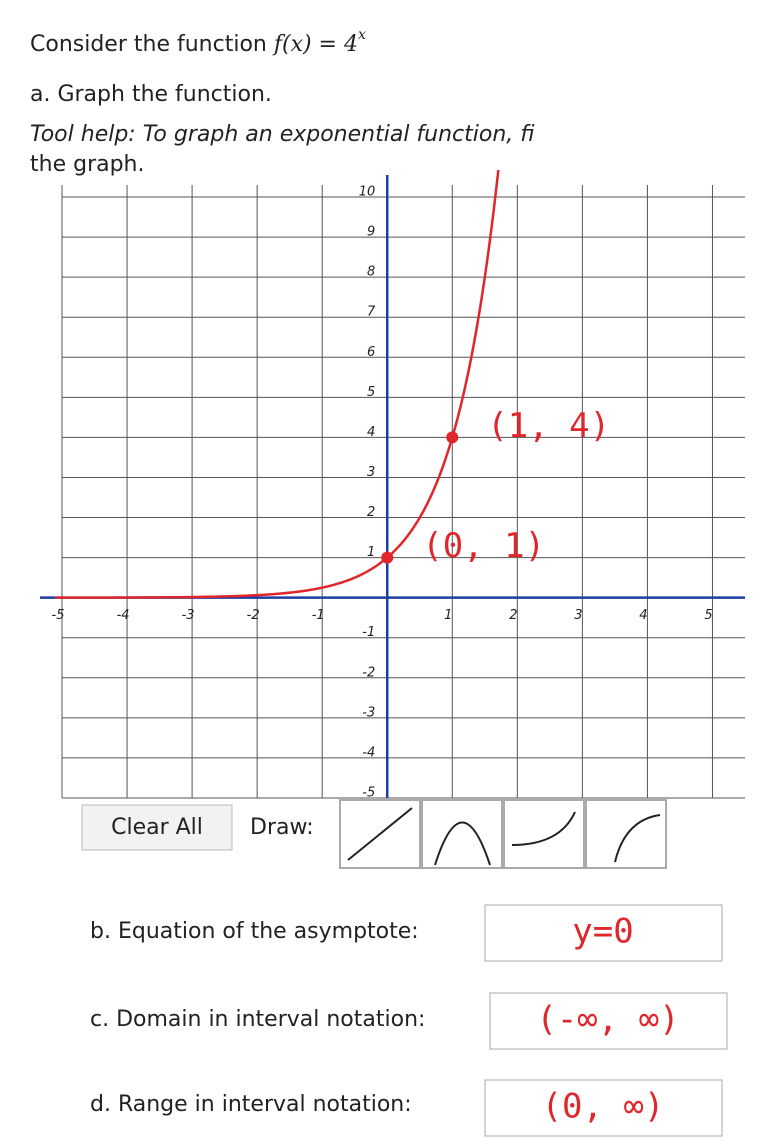  I want to click on draw-label: Draw:, so click(282, 827).